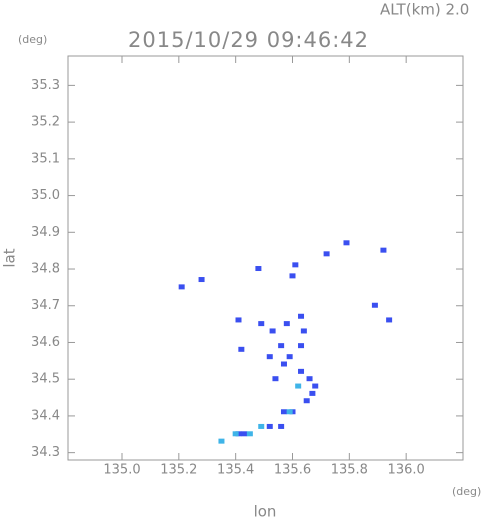 Image resolution: width=491 pixels, height=521 pixels. Describe the element at coordinates (45, 342) in the screenshot. I see `y-tick-label: 34.6` at that location.